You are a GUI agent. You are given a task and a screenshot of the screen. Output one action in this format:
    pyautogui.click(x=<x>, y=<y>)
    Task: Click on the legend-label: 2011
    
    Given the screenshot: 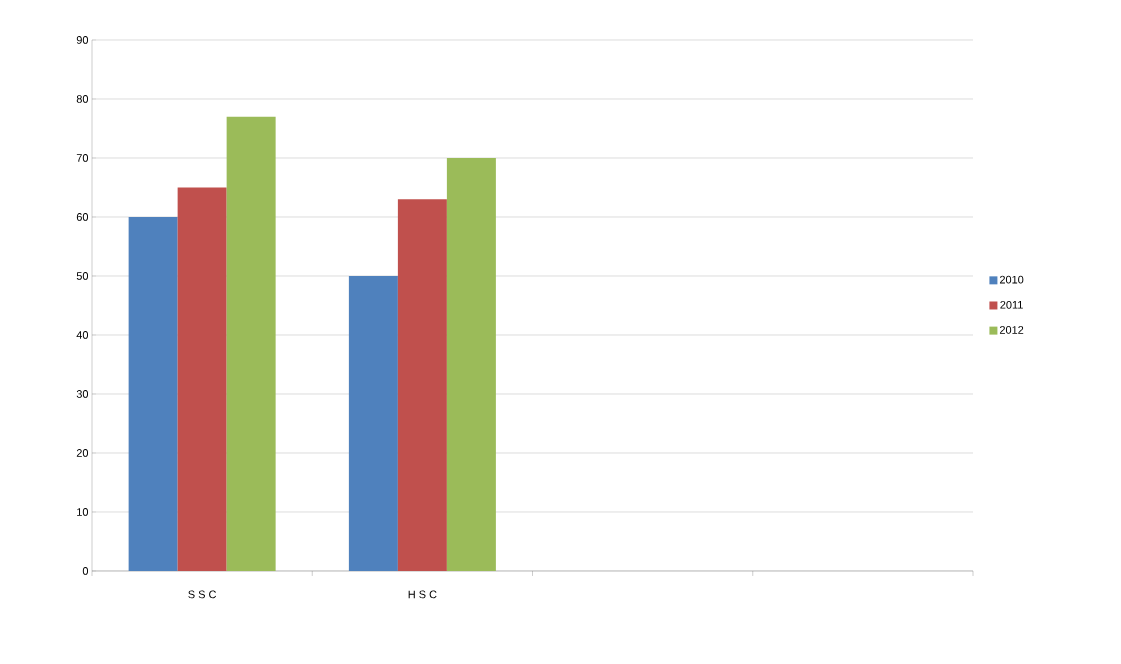 What is the action you would take?
    pyautogui.click(x=1011, y=304)
    